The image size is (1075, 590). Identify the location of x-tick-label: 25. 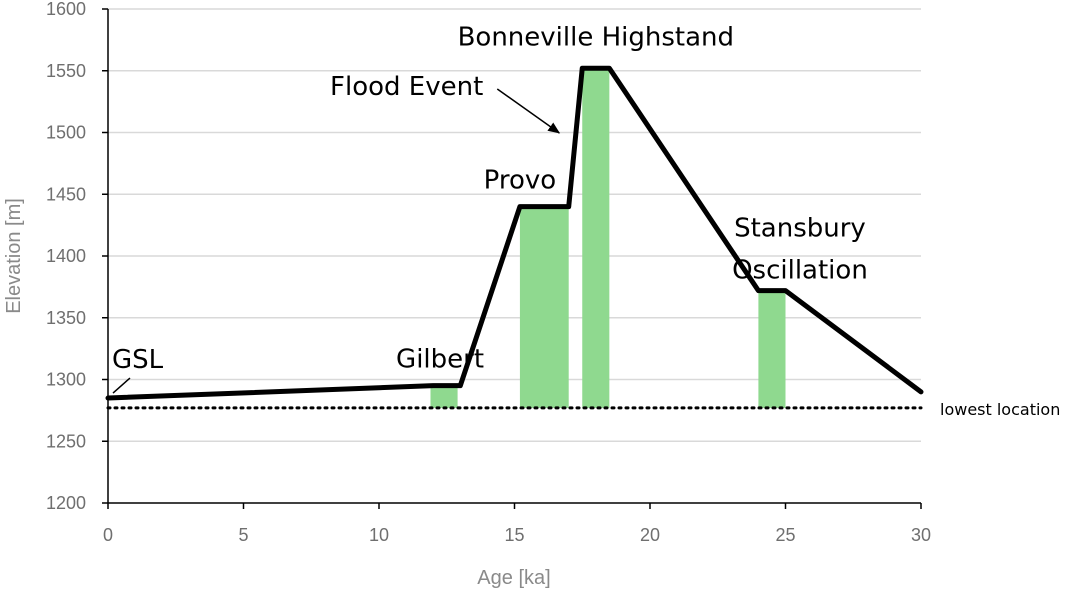
(785, 535).